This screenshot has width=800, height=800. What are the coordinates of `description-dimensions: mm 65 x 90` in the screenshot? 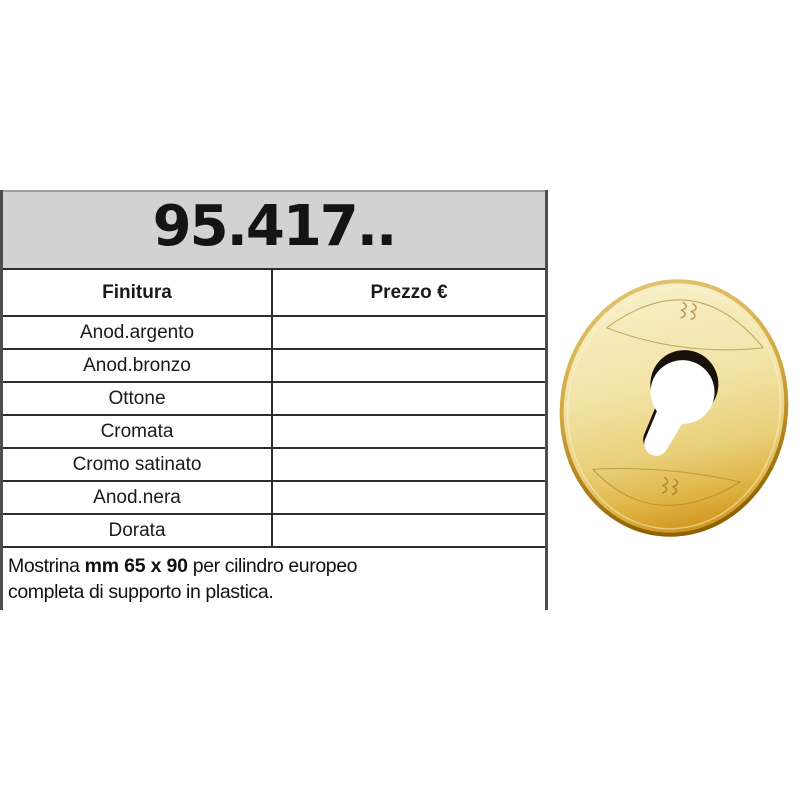 It's located at (136, 566).